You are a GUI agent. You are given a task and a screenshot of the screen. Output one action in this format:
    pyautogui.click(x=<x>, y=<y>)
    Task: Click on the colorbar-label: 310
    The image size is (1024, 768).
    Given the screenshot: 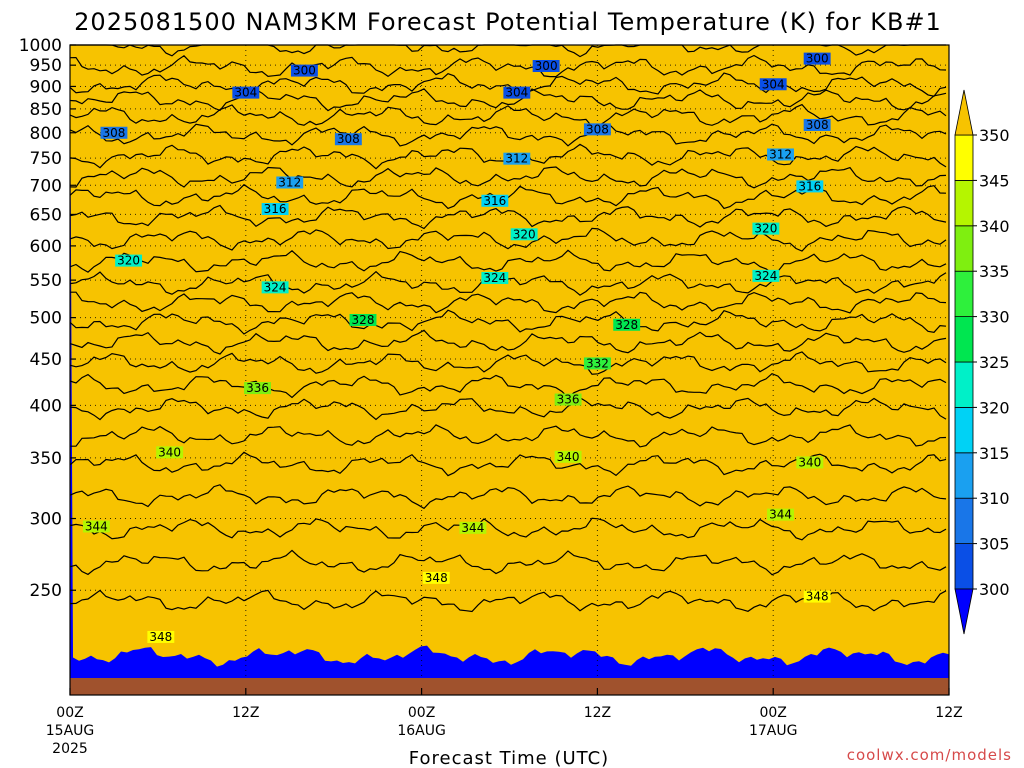 What is the action you would take?
    pyautogui.click(x=994, y=498)
    